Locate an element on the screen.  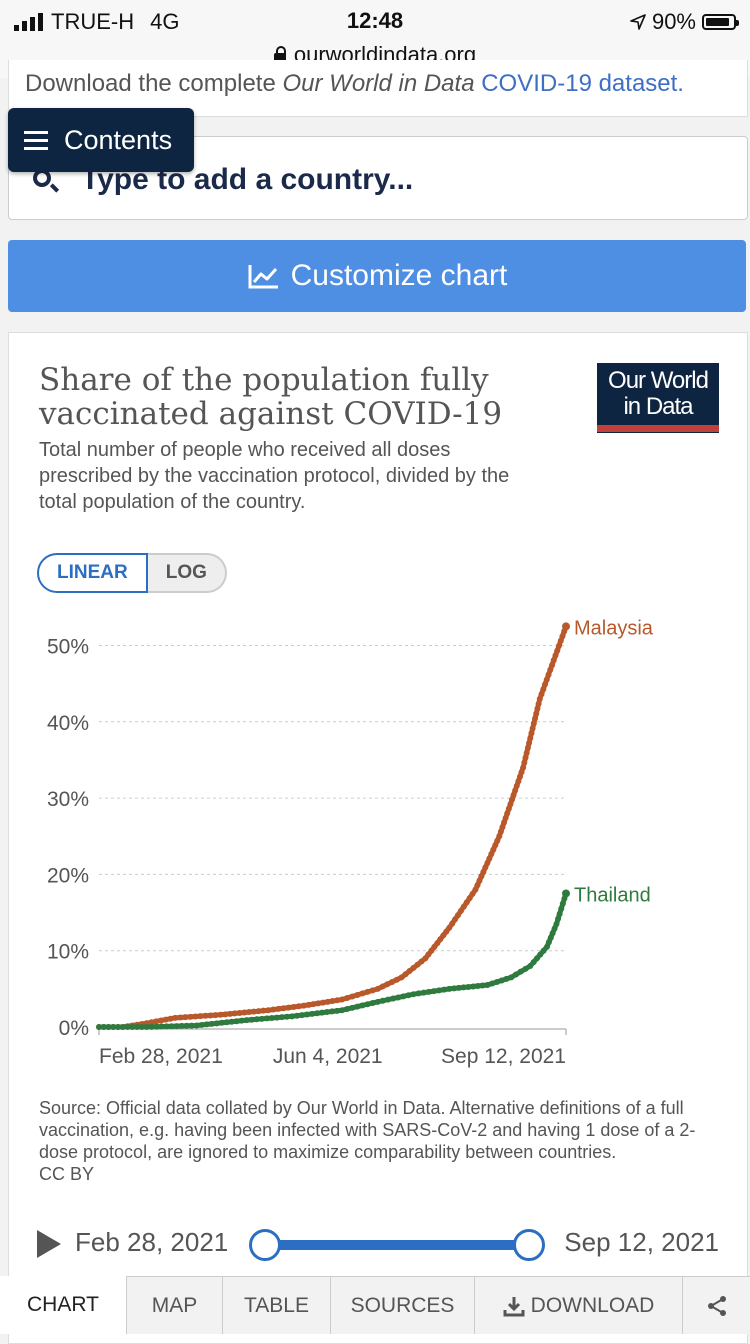
contents-button: Contents is located at coordinates (101, 140).